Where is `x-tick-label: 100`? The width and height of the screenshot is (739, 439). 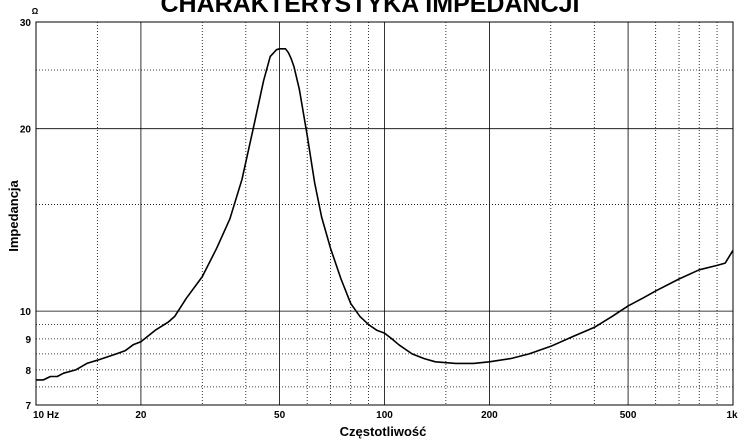
x-tick-label: 100 is located at coordinates (384, 415).